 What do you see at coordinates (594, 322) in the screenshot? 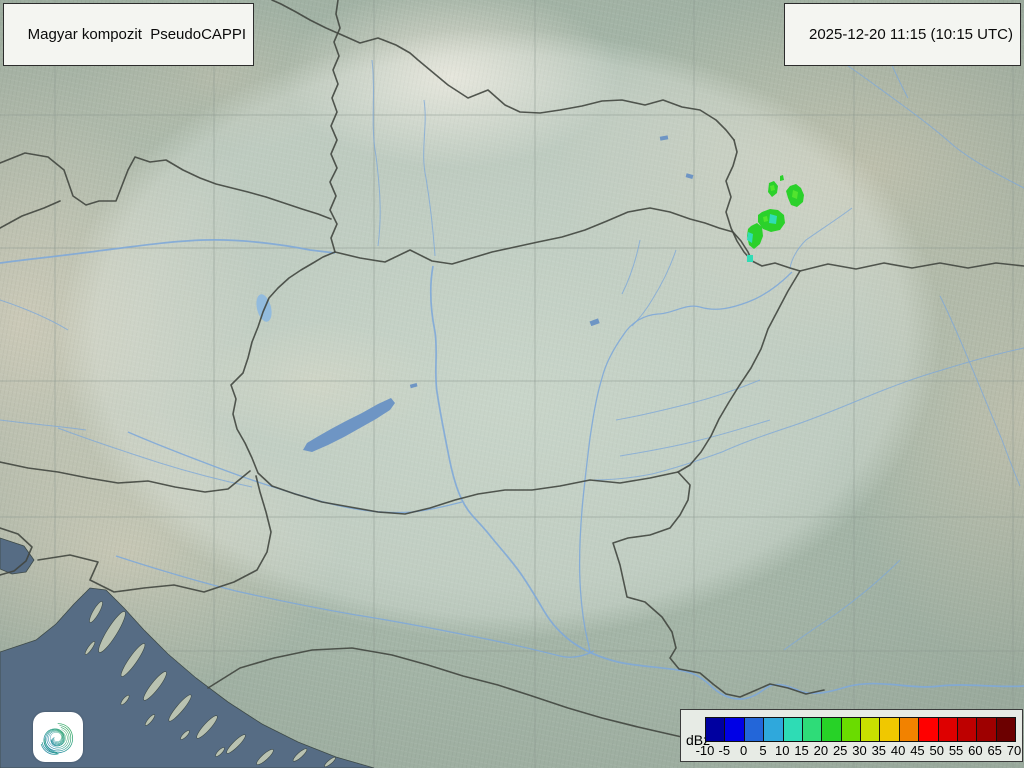
I see `lake-tisza` at bounding box center [594, 322].